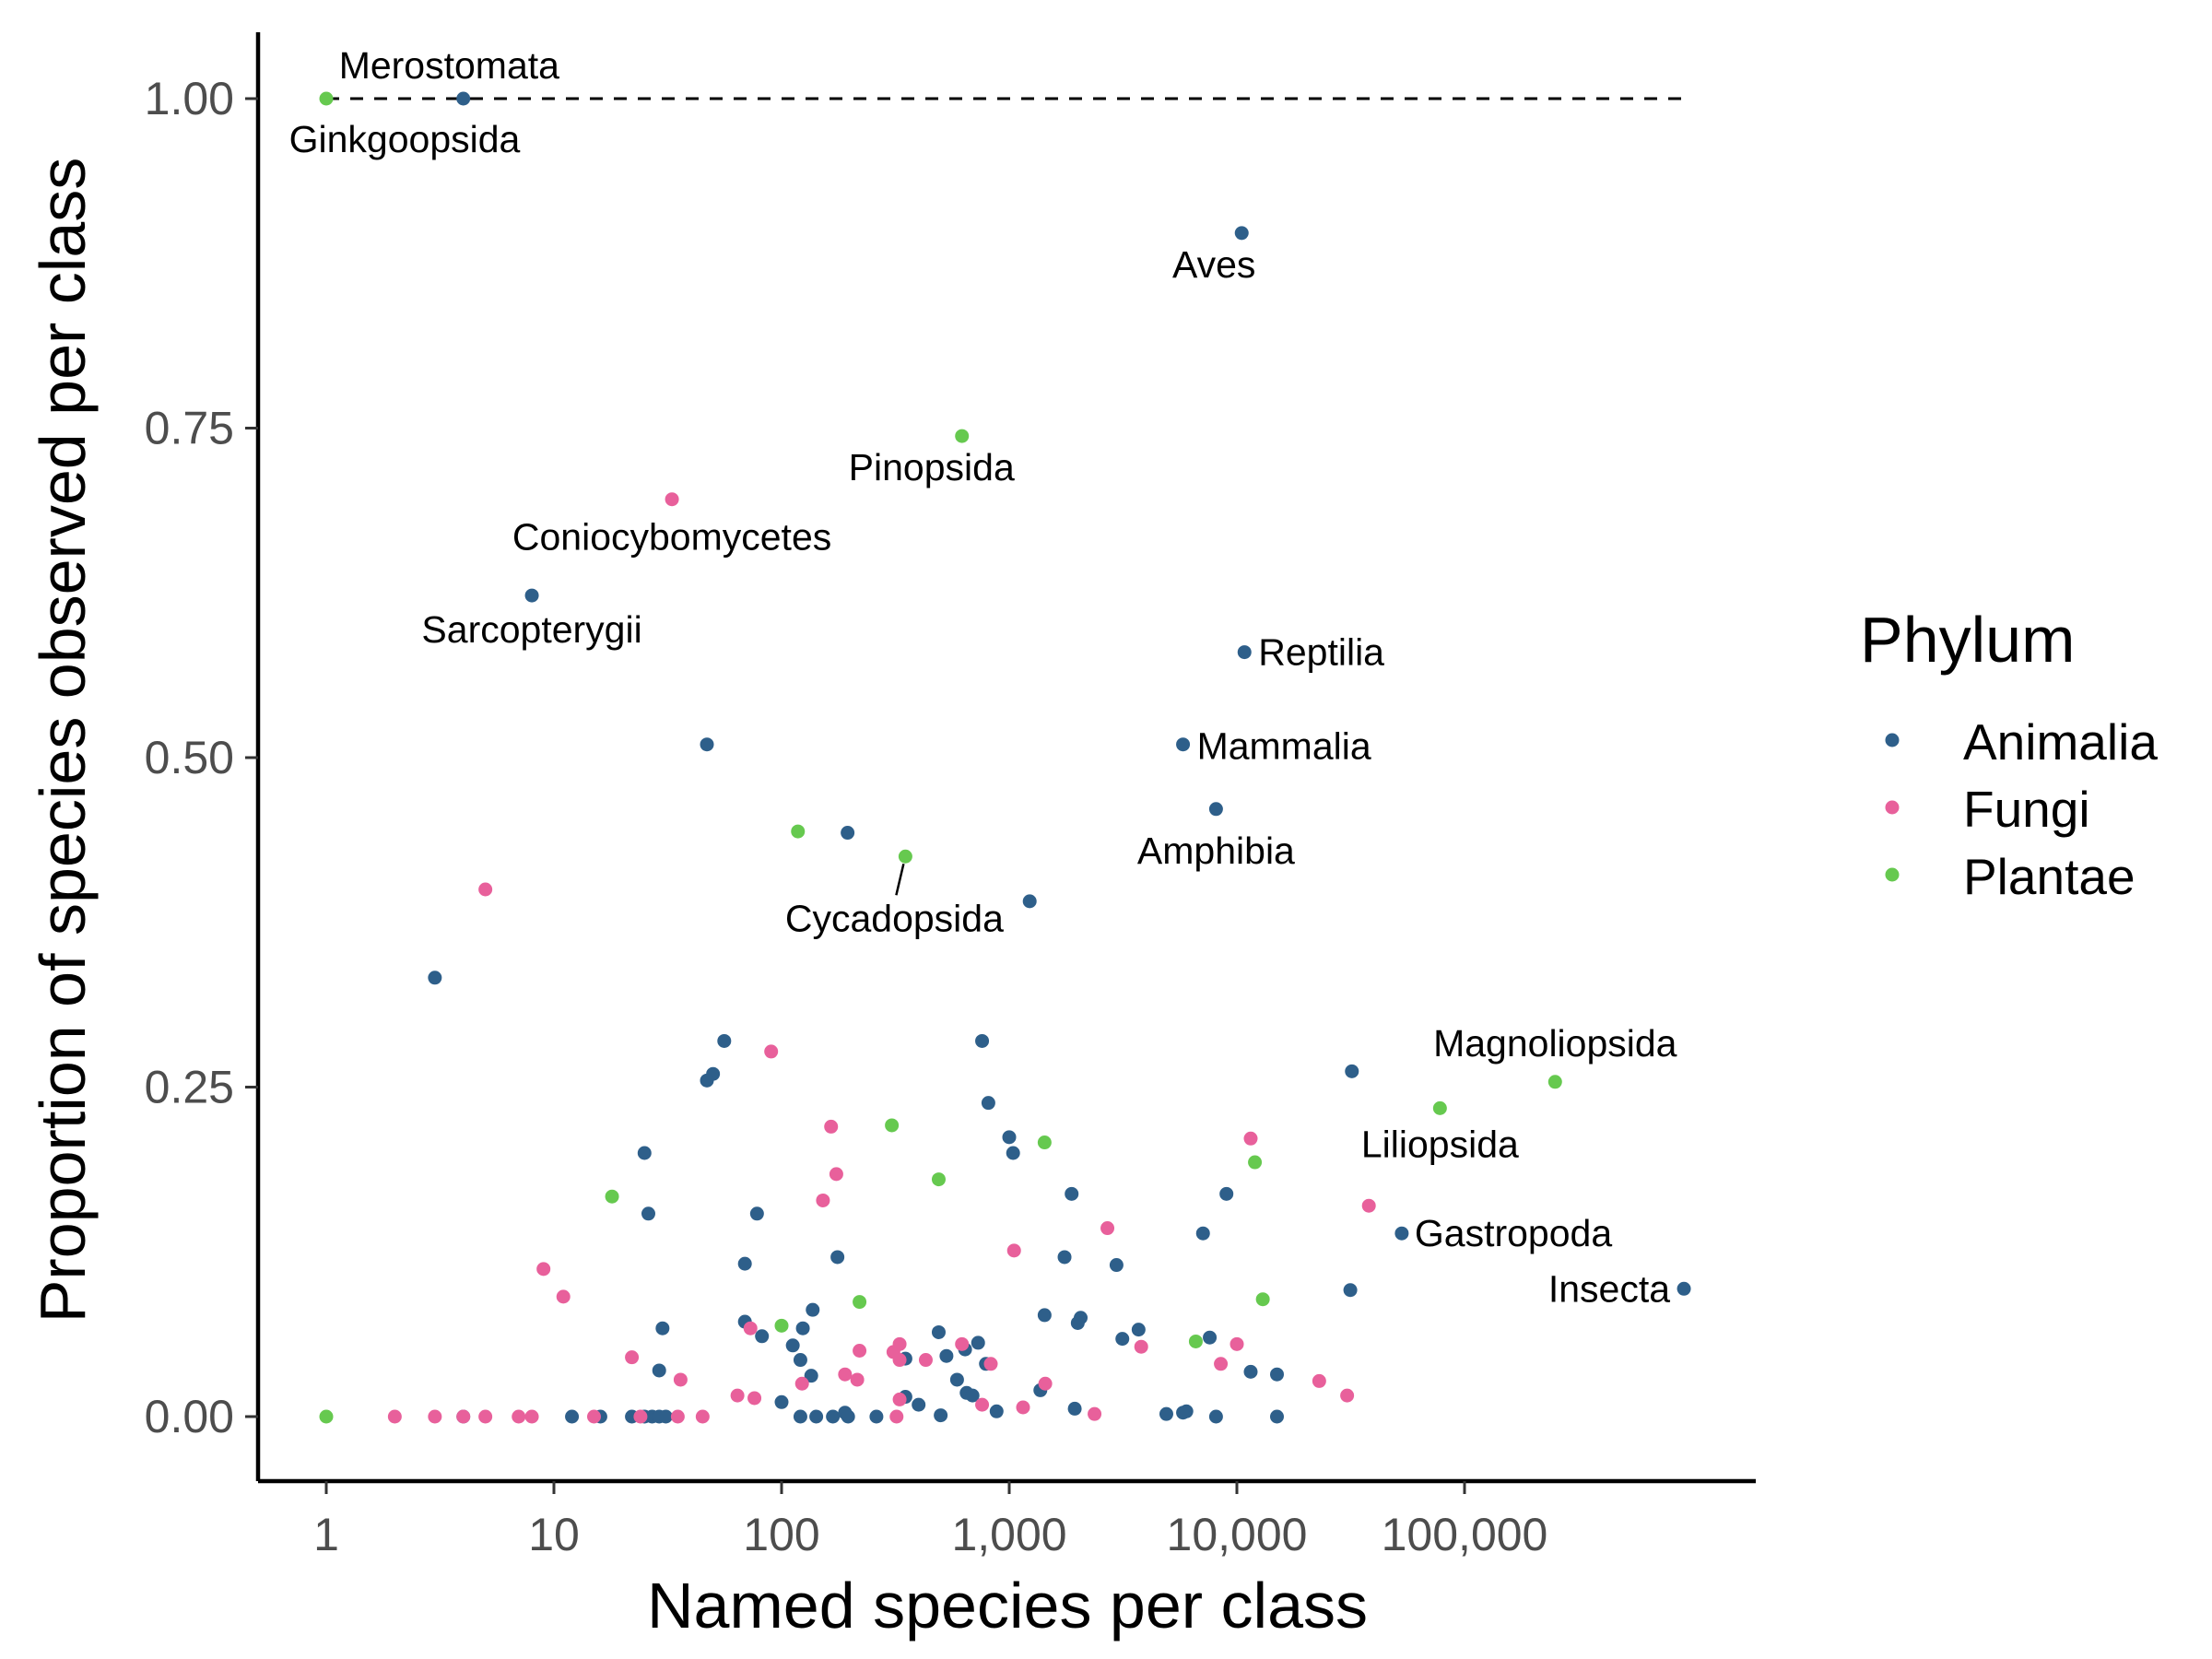  Describe the element at coordinates (189, 757) in the screenshot. I see `y-tick-label: 0.50` at that location.